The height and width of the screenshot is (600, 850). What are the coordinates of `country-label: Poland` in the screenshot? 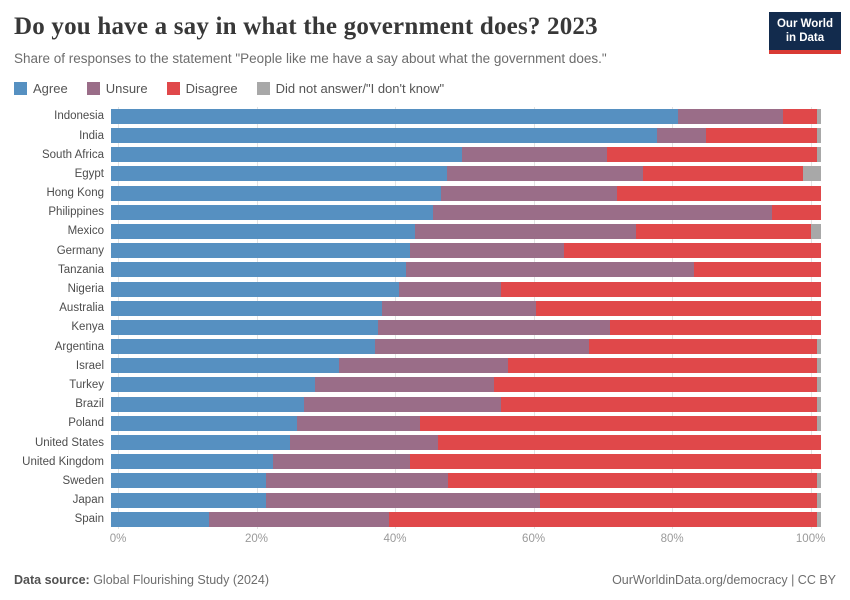 It's located at (86, 423).